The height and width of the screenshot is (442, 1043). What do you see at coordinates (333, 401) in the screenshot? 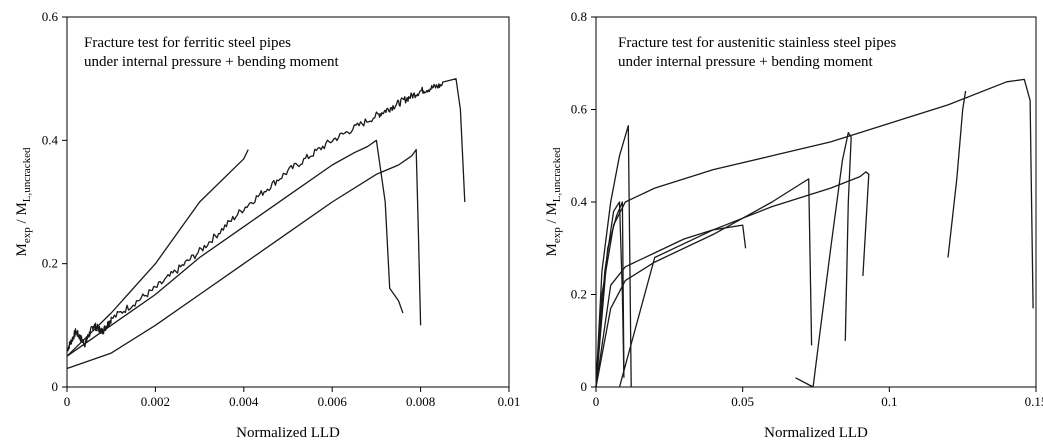
I see `x-tick-label: 0.006` at bounding box center [333, 401].